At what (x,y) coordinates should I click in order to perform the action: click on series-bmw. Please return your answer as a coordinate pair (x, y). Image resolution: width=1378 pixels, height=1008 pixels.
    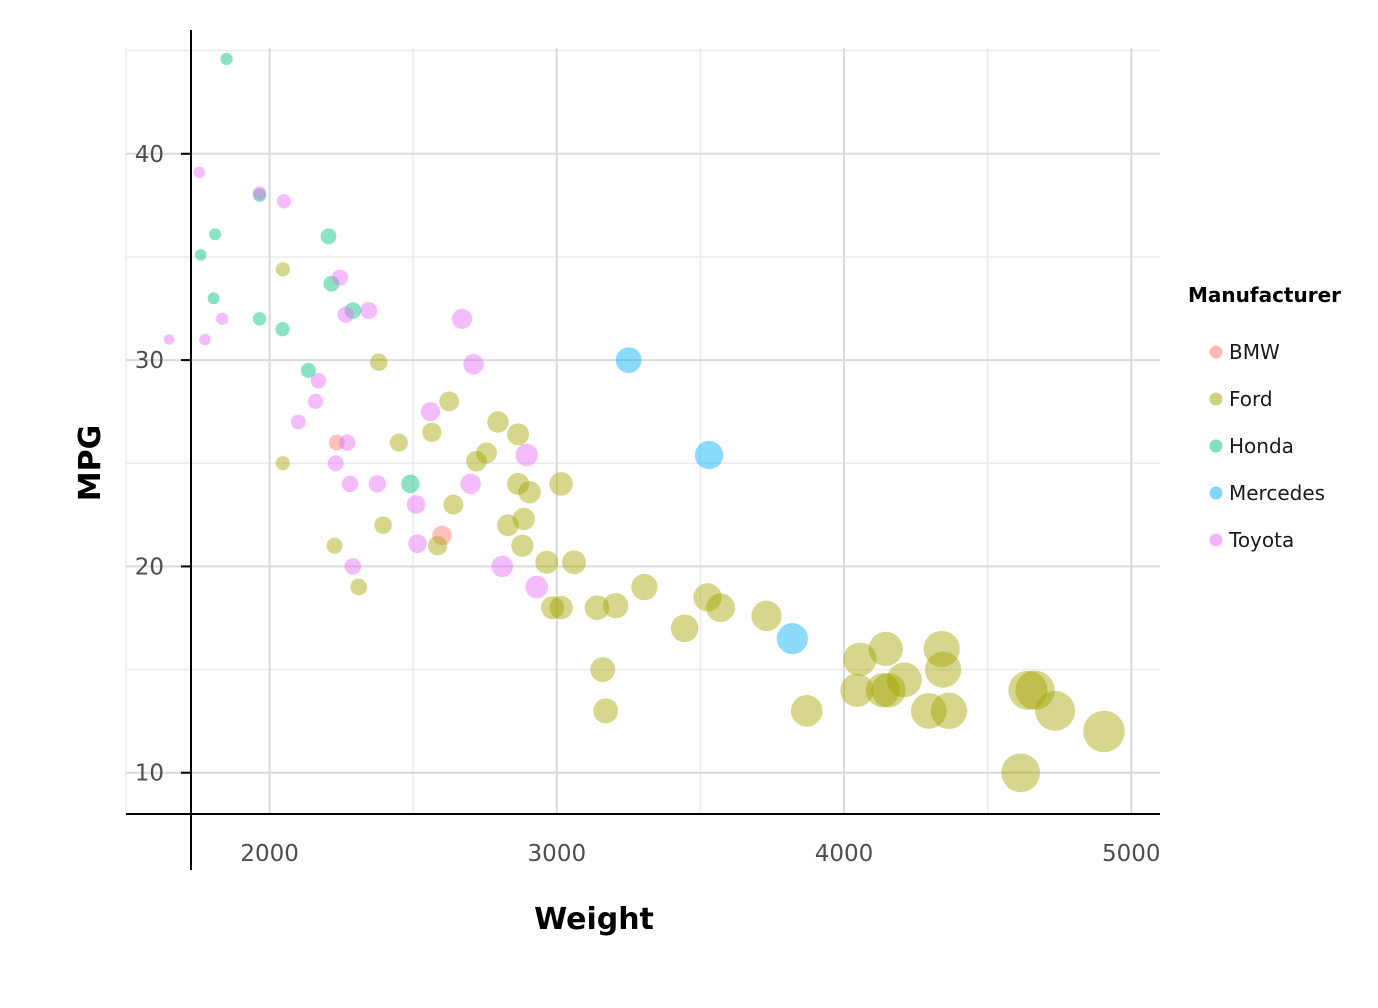
    Looking at the image, I should click on (390, 490).